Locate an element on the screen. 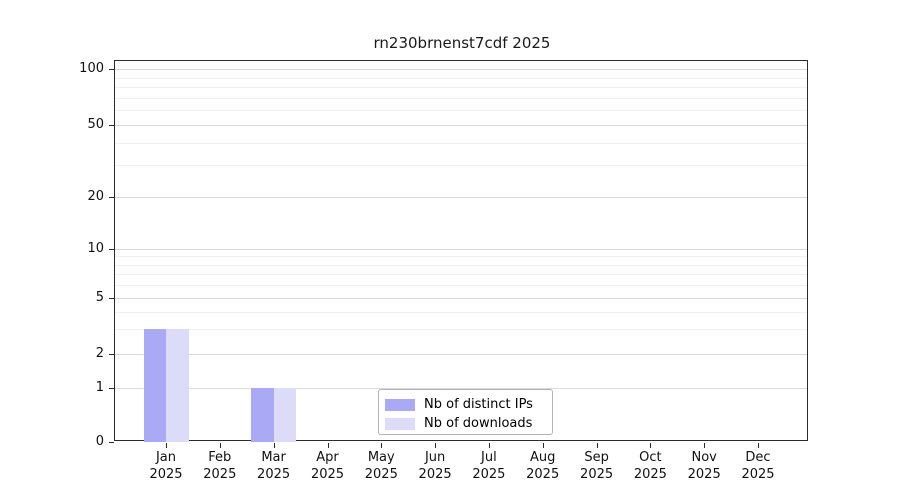 The height and width of the screenshot is (500, 900). y-tick-label: 100 is located at coordinates (91, 68).